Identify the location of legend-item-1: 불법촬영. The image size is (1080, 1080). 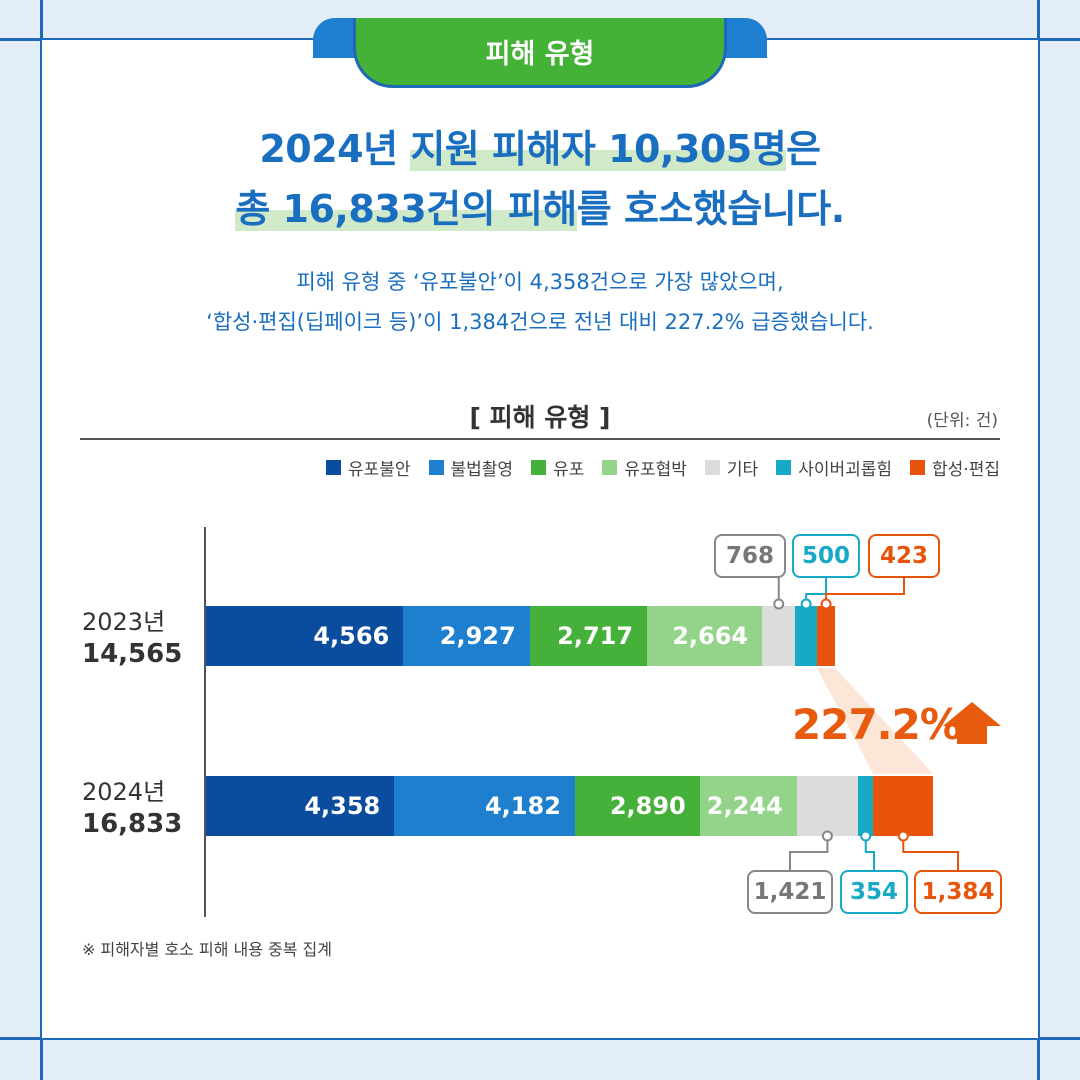
(471, 467).